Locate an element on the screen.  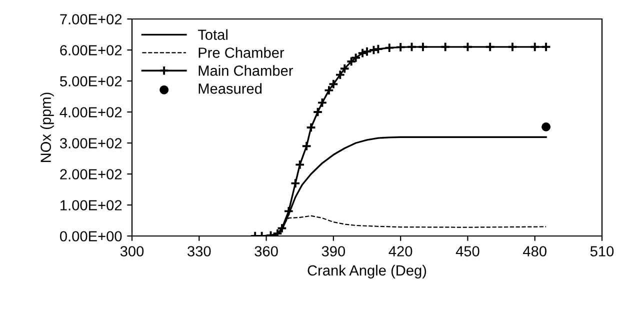
legend-label: Measured is located at coordinates (230, 88).